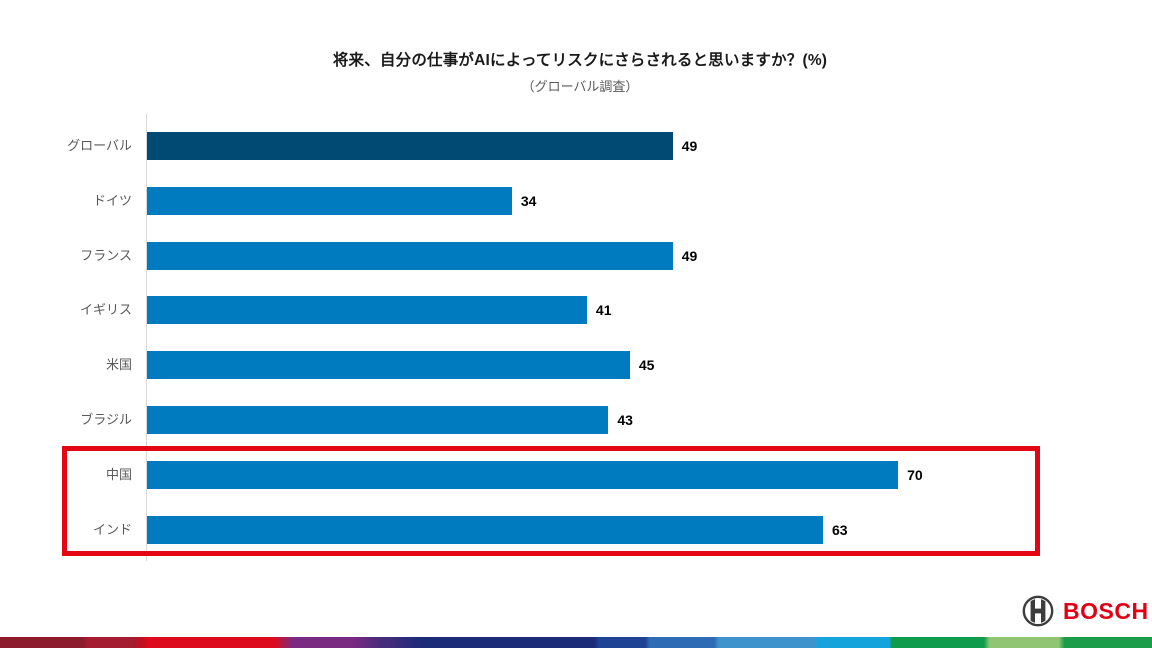  Describe the element at coordinates (625, 420) in the screenshot. I see `value-label: 43` at that location.